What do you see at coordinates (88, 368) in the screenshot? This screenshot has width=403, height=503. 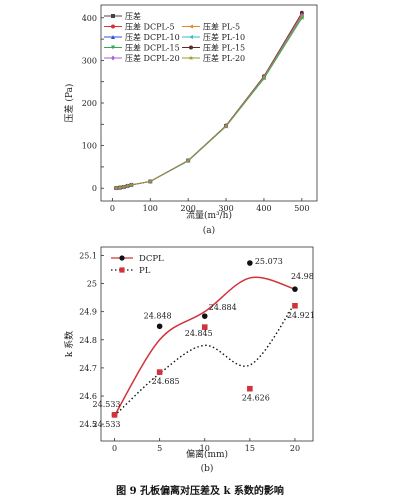 I see `chart-b-ytick-label: 24.7` at bounding box center [88, 368].